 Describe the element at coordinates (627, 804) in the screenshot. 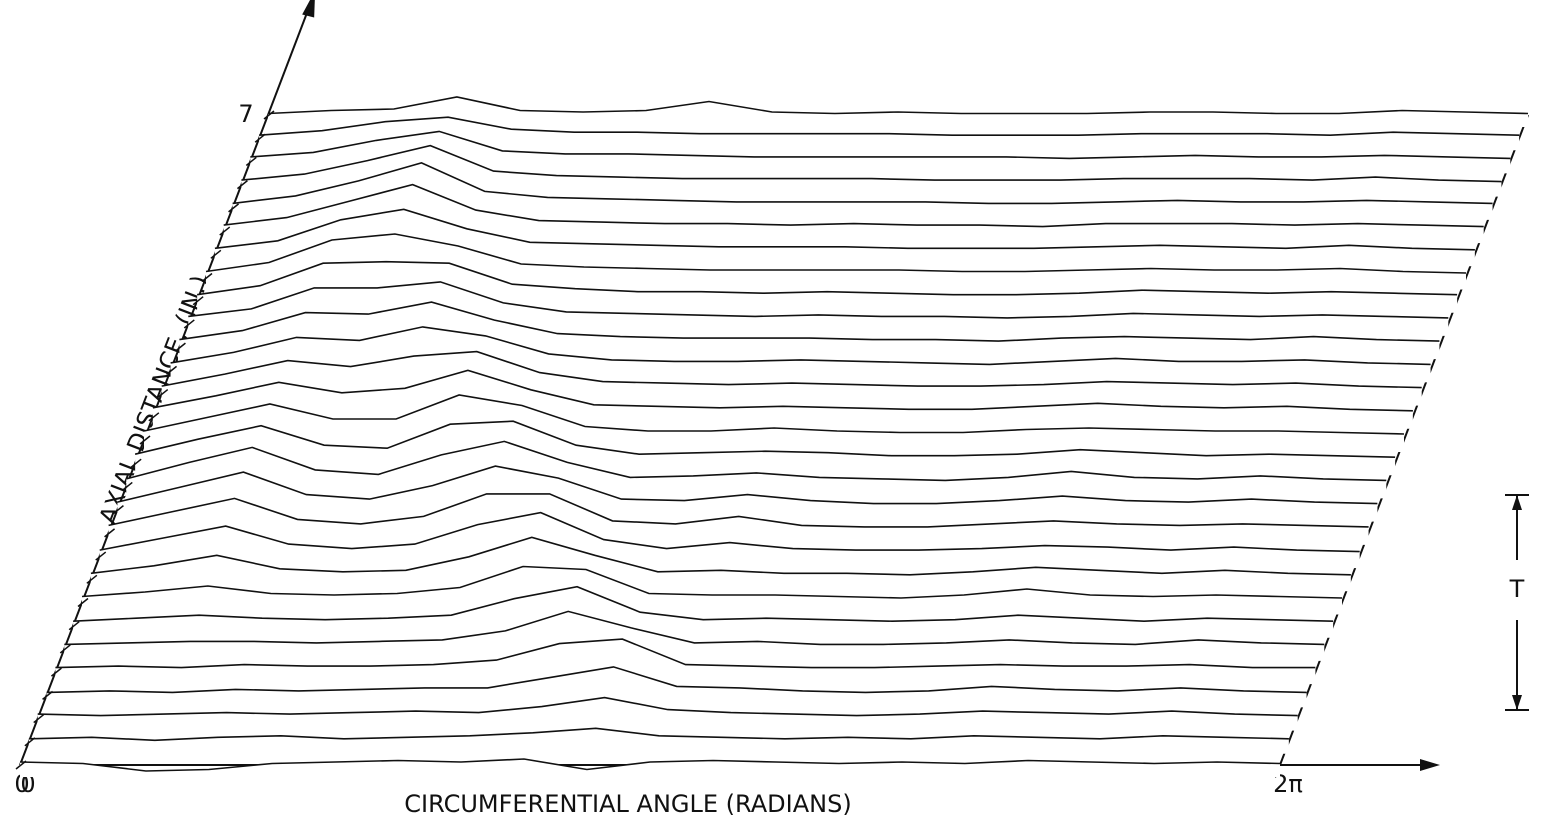

I see `x-axis-label: CIRCUMFERENTIAL ANGLE (RADIANS)` at that location.